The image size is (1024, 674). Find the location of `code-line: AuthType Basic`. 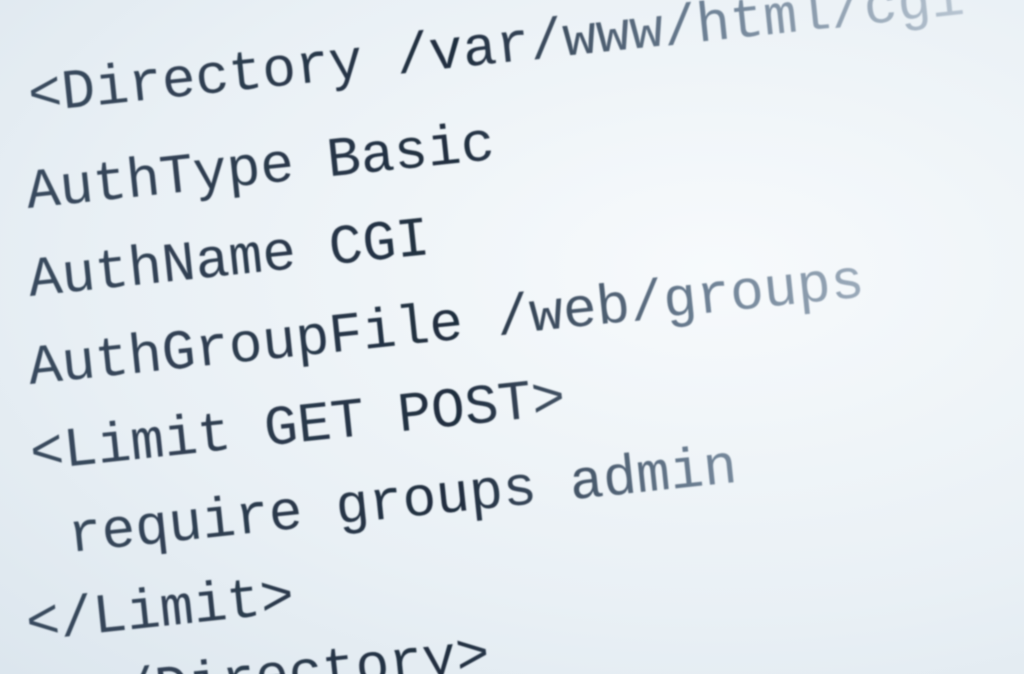

code-line: AuthType Basic is located at coordinates (260, 168).